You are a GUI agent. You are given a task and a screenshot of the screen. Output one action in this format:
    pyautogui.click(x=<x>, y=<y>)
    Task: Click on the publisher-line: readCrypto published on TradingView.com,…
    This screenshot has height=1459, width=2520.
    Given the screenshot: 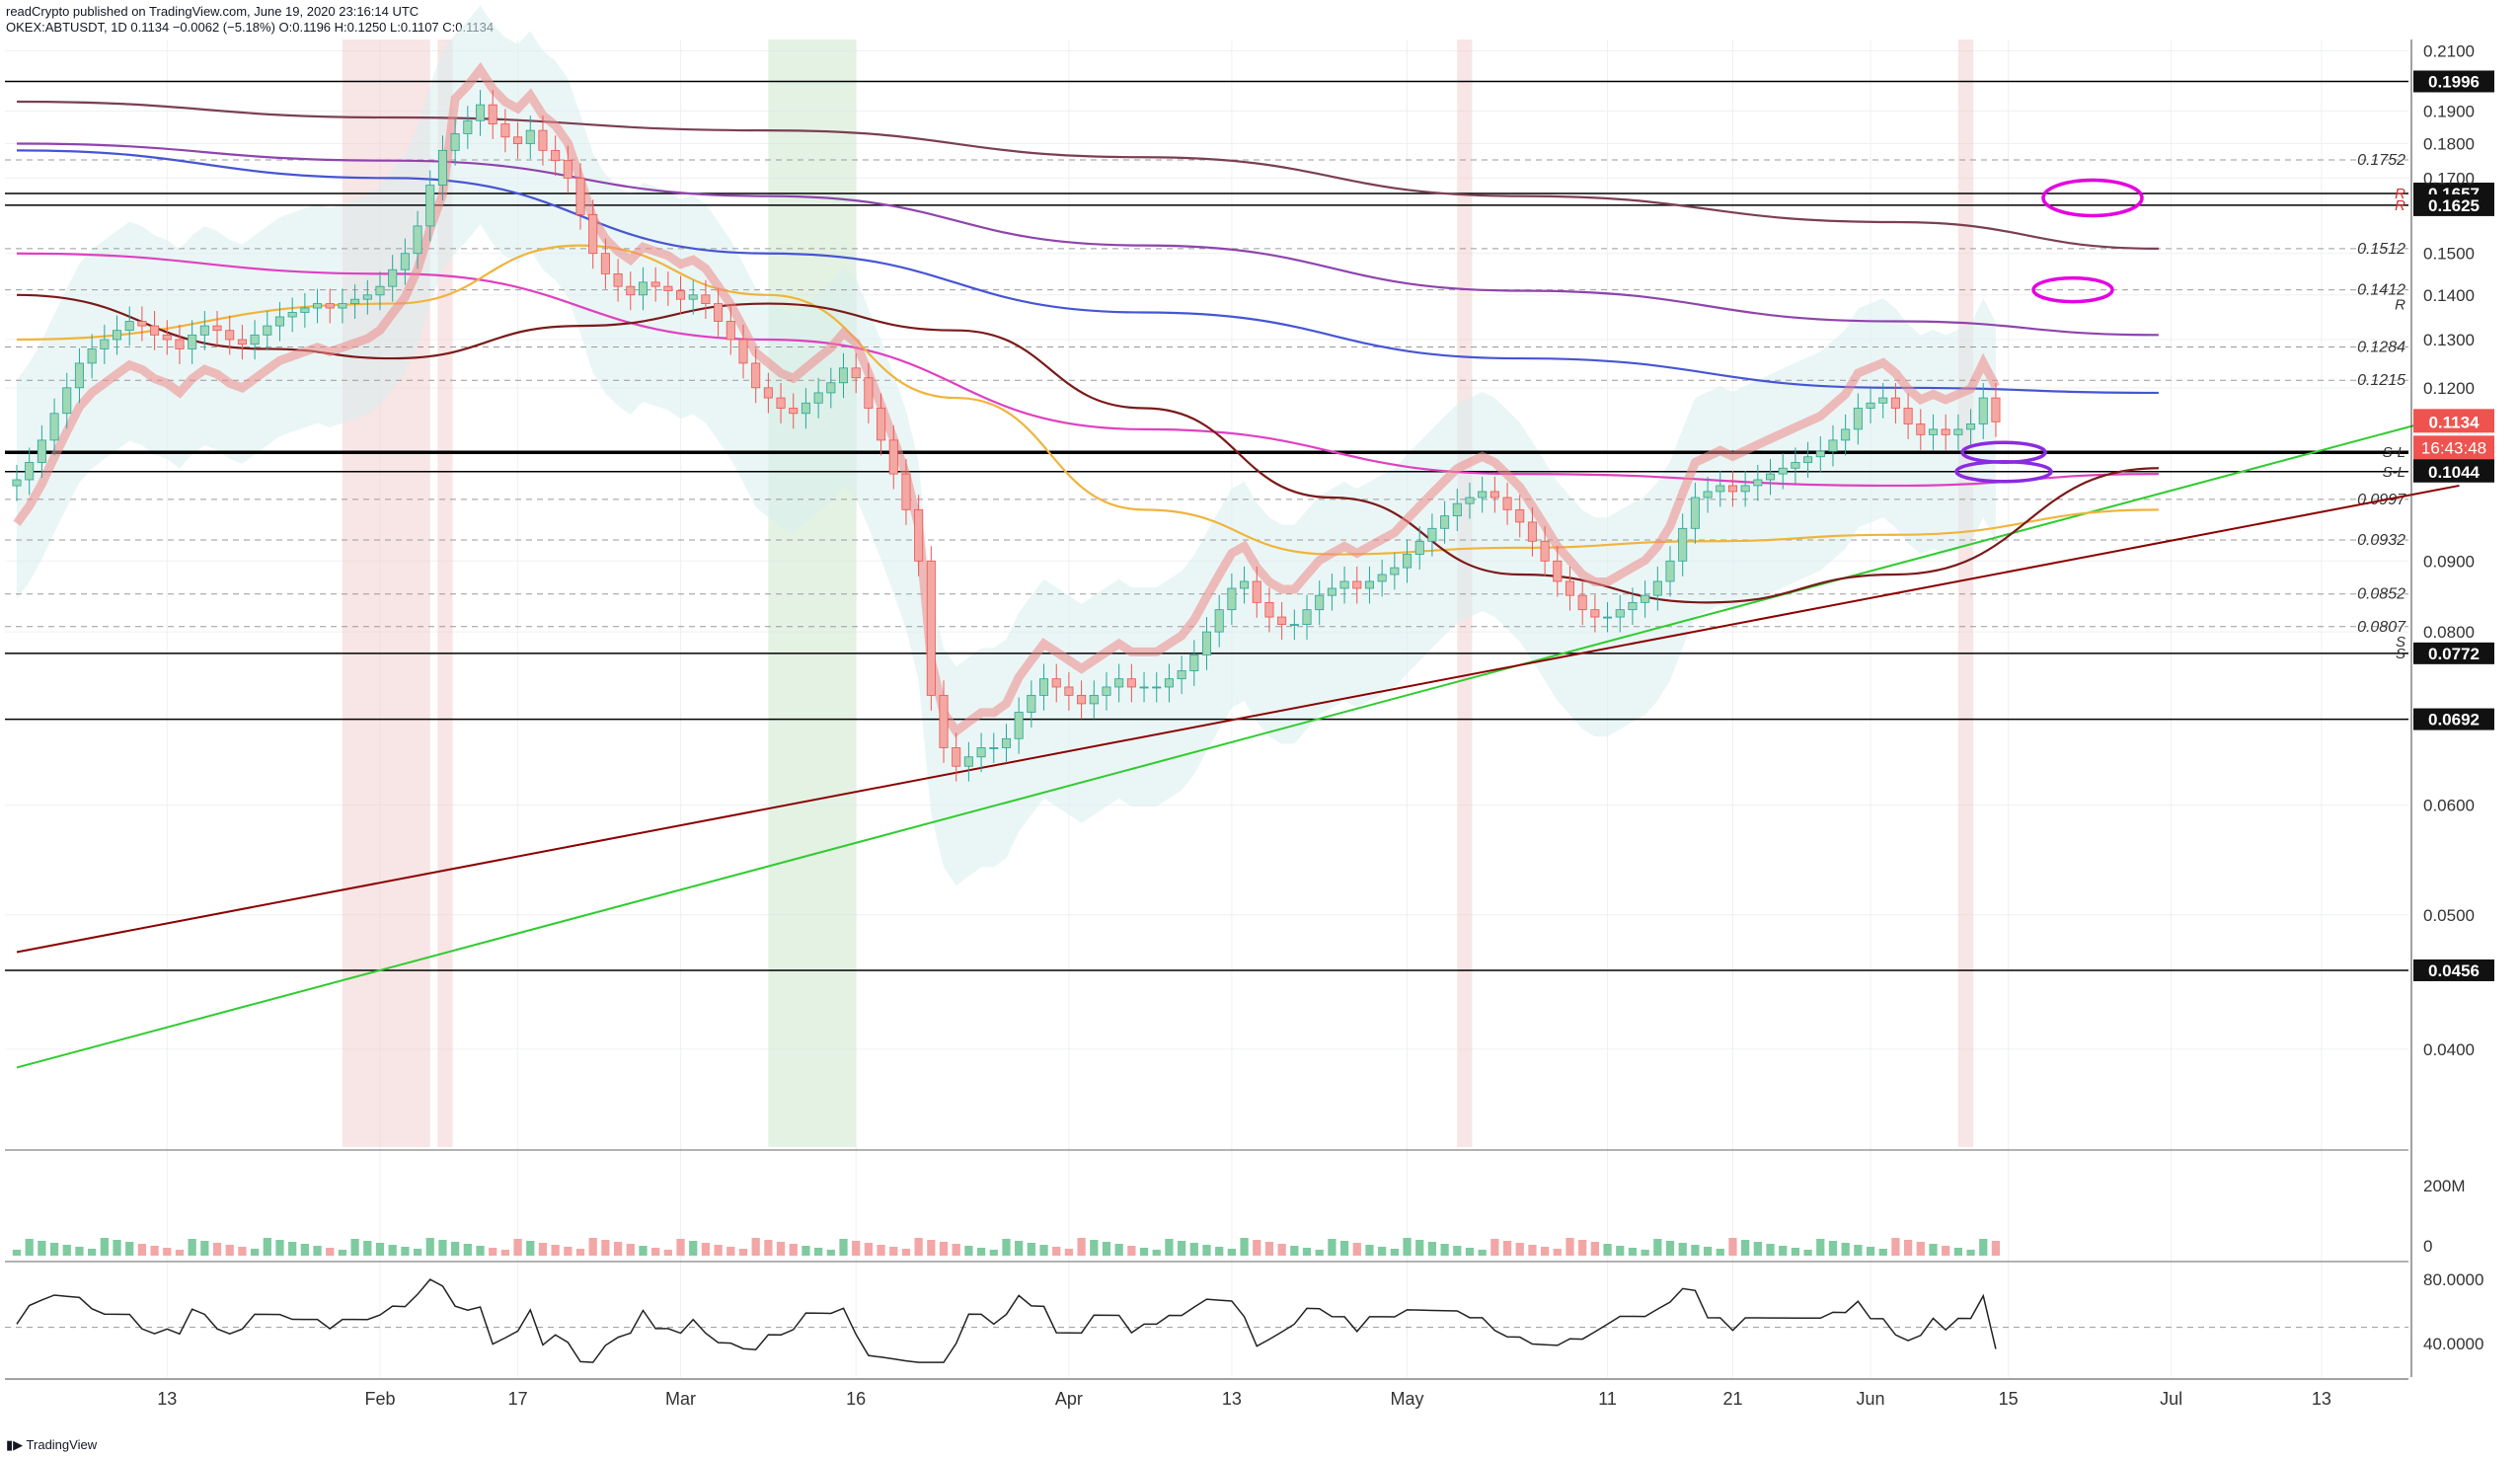 What is the action you would take?
    pyautogui.click(x=213, y=11)
    